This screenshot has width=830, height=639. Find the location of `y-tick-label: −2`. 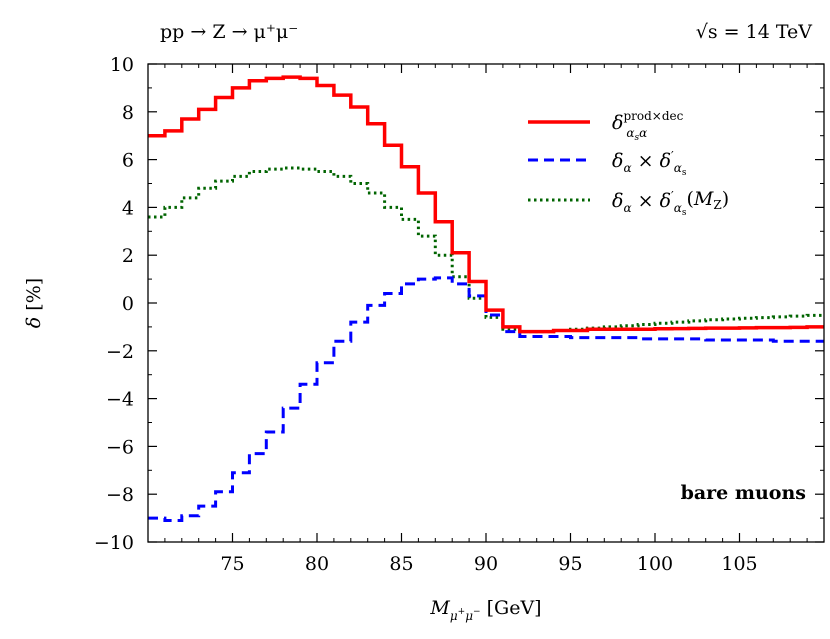

y-tick-label: −2 is located at coordinates (120, 352).